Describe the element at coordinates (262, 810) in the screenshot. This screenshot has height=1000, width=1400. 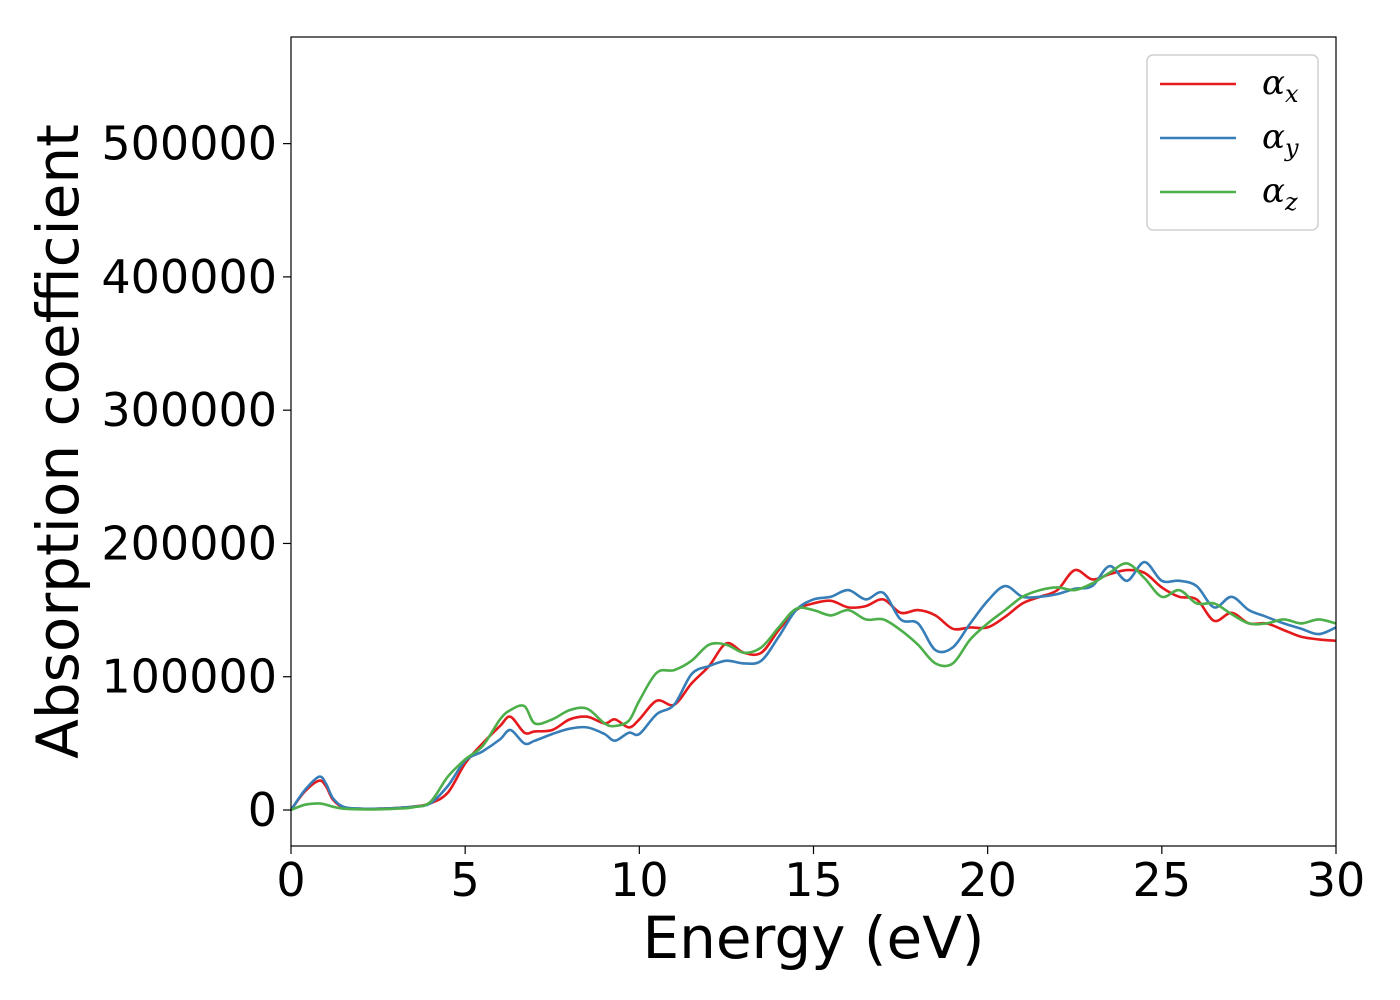
I see `y-tick-label: 0` at that location.